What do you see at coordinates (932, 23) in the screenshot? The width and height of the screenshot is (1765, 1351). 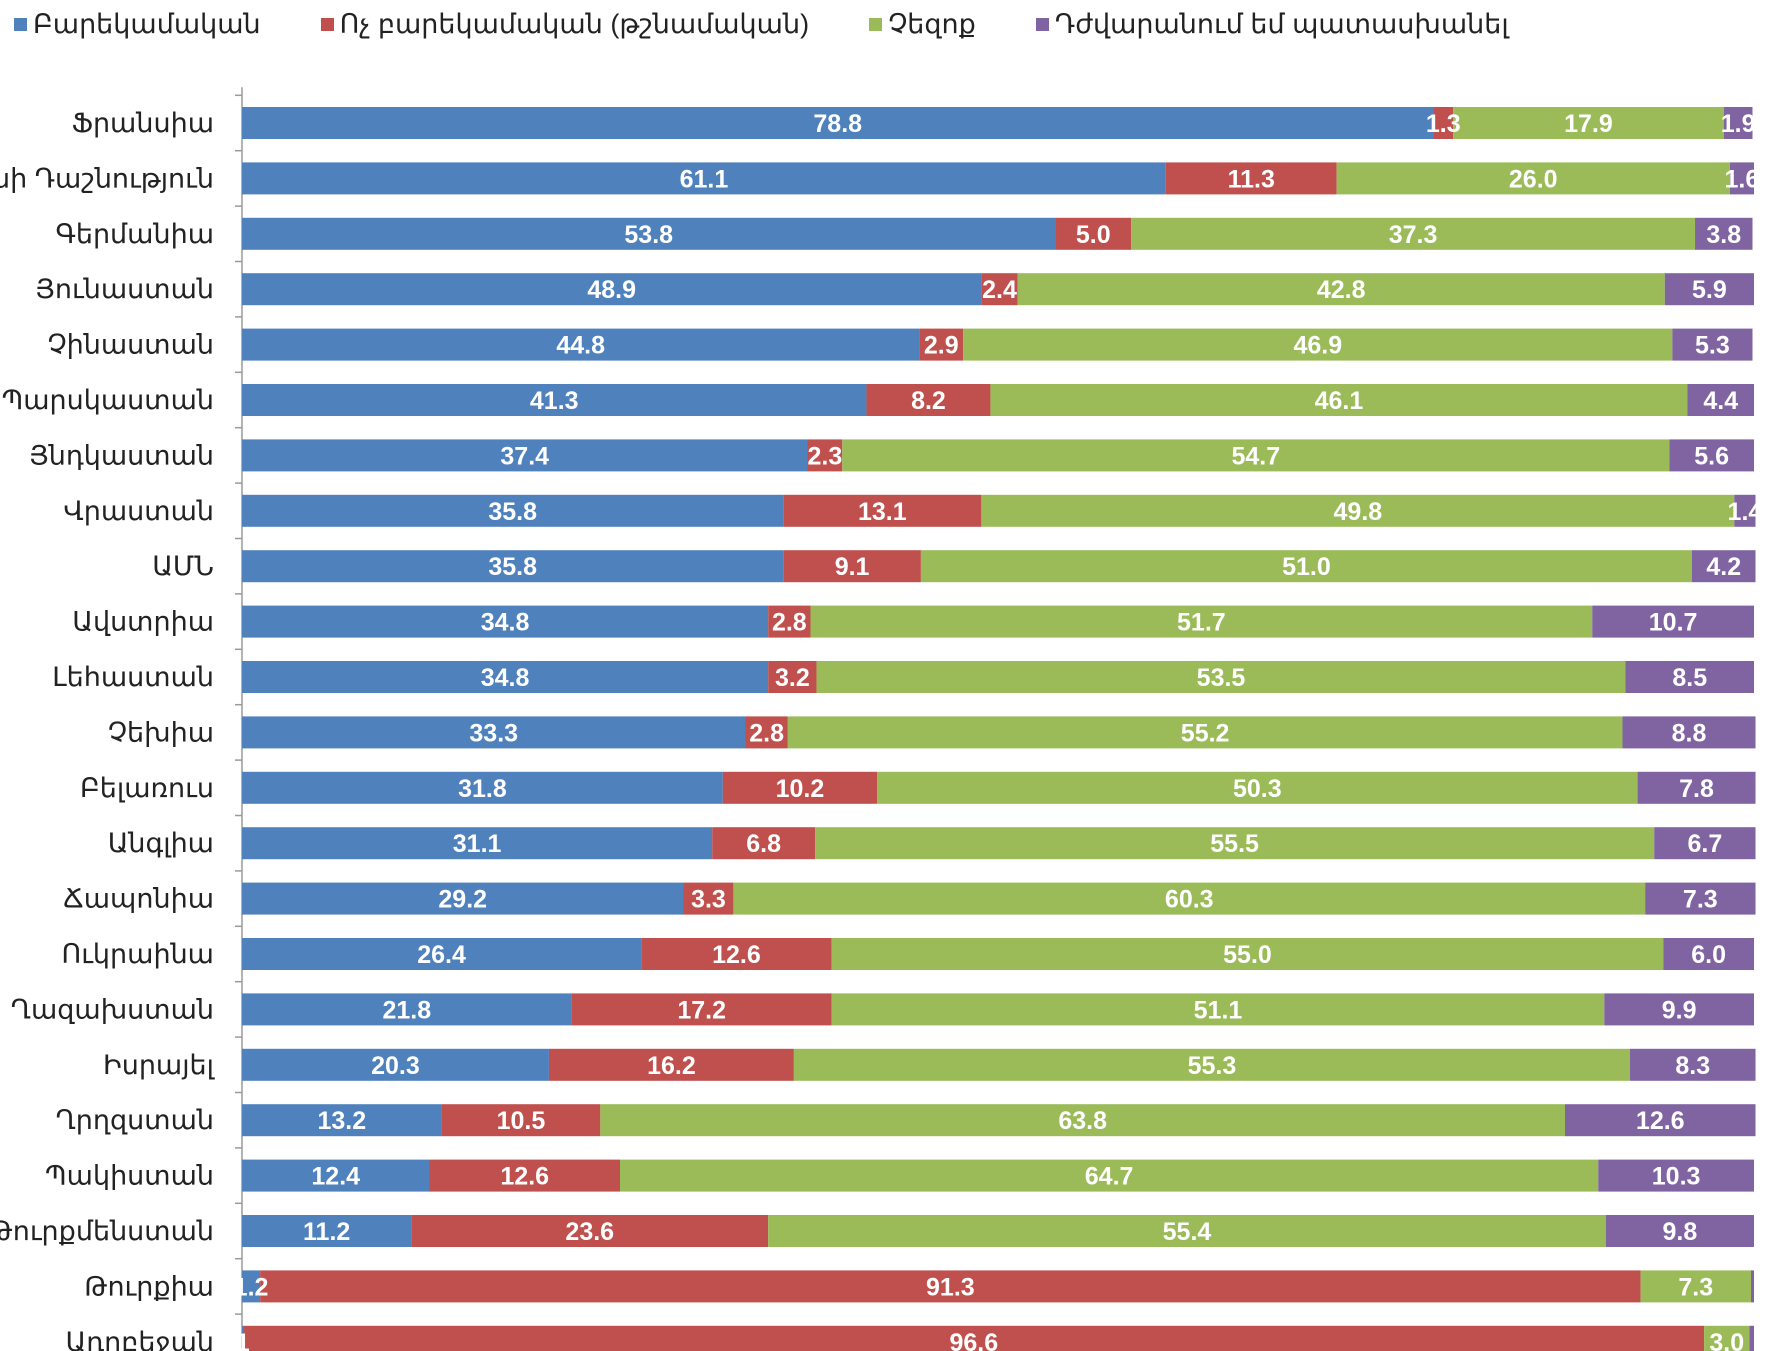 I see `legend-label: Չեզոք` at bounding box center [932, 23].